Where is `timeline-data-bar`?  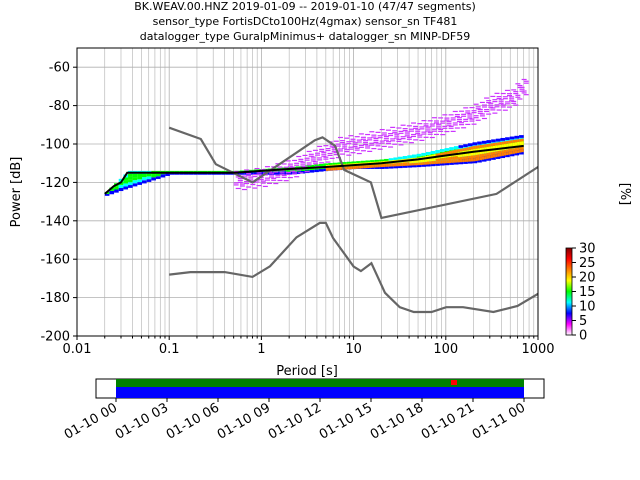
timeline-data-bar is located at coordinates (320, 392).